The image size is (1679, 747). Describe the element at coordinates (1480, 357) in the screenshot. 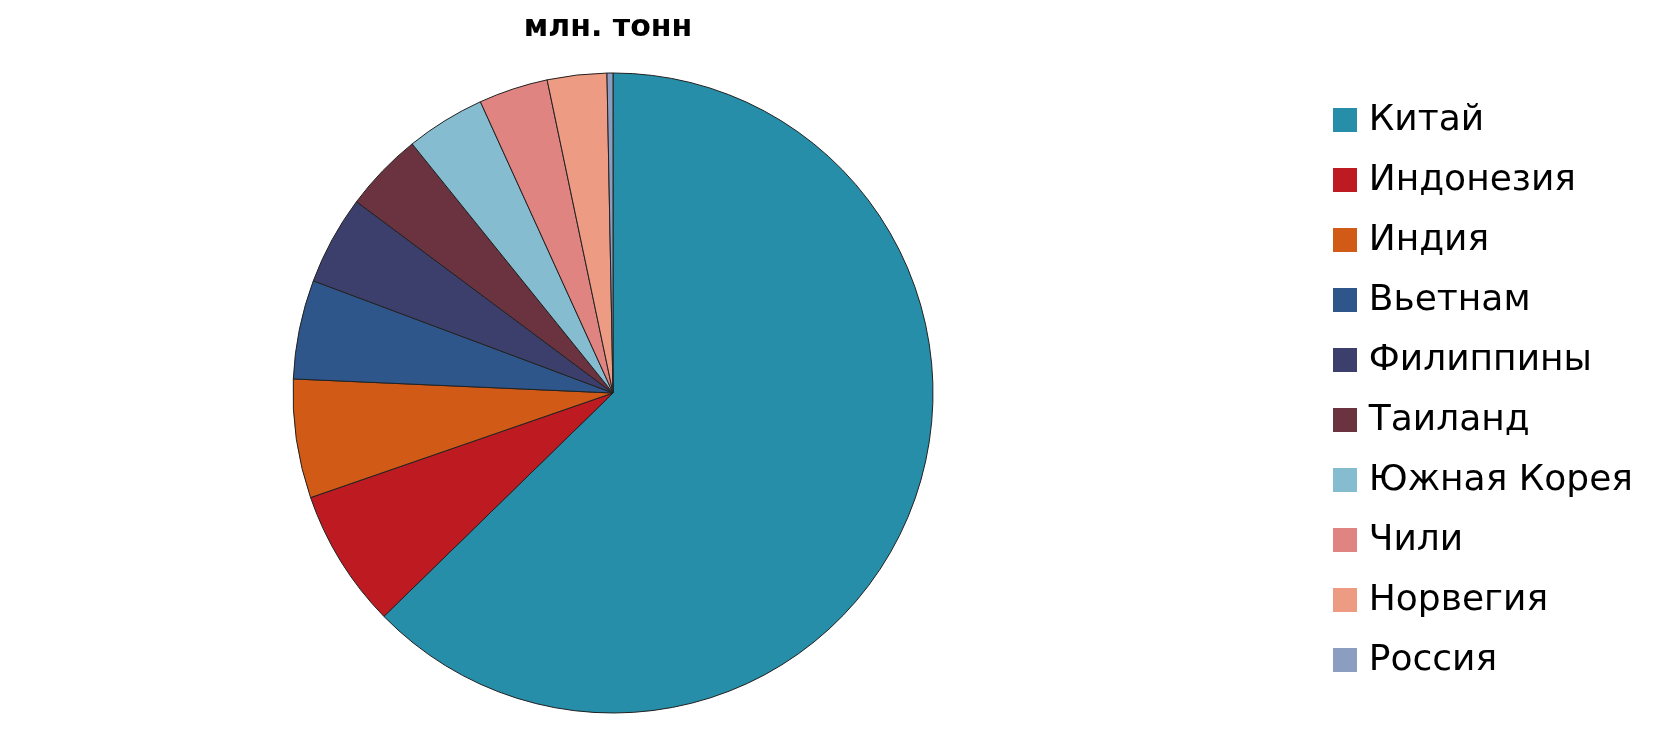

I see `legend-label: Филиппины` at that location.